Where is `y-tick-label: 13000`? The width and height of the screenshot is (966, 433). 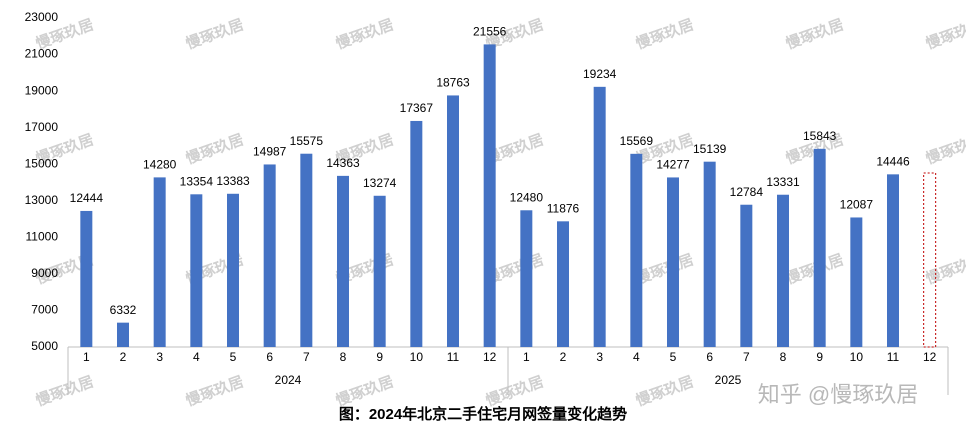 y-tick-label: 13000 is located at coordinates (42, 200).